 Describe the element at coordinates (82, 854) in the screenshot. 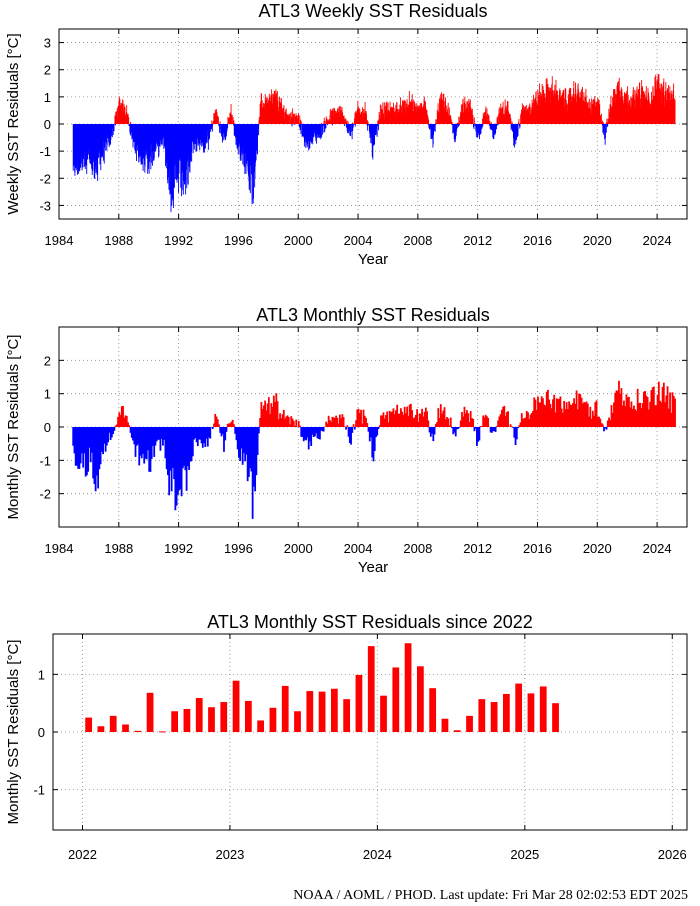

I see `x-tick-label: 2022` at that location.